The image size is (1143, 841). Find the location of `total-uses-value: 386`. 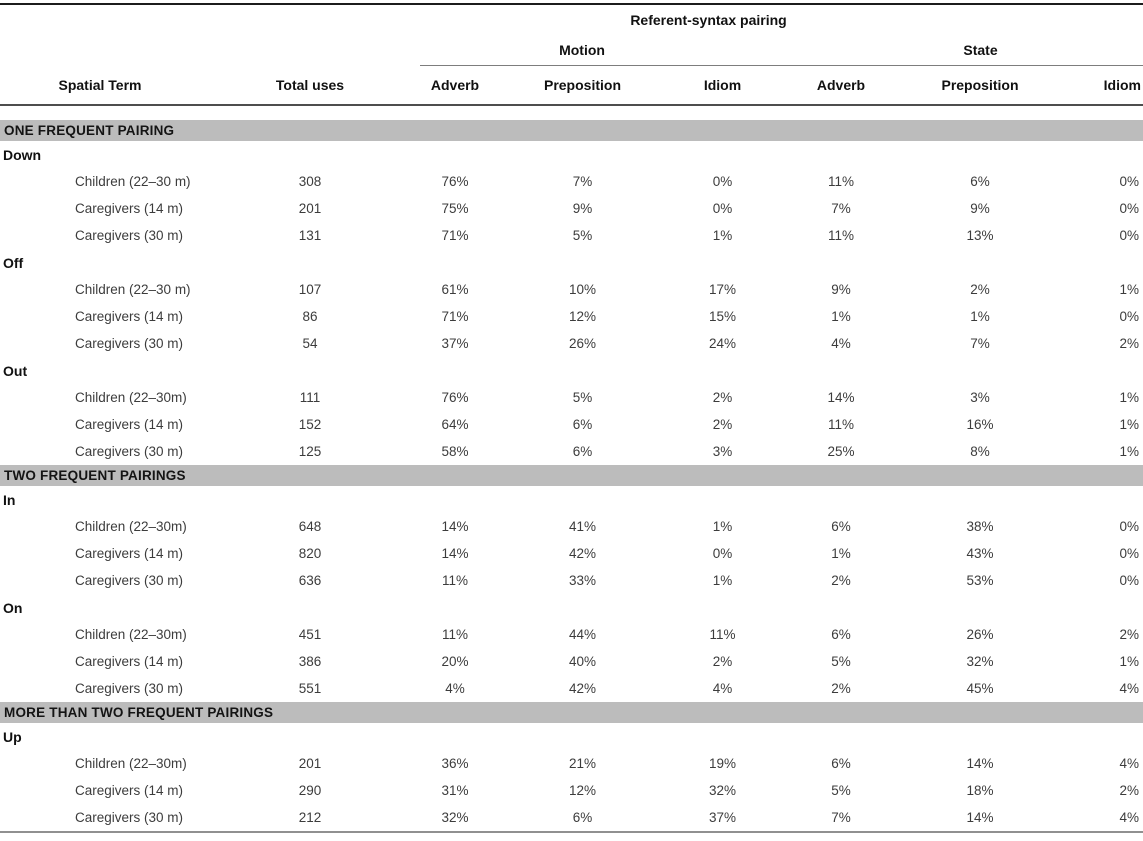

total-uses-value: 386 is located at coordinates (310, 661).